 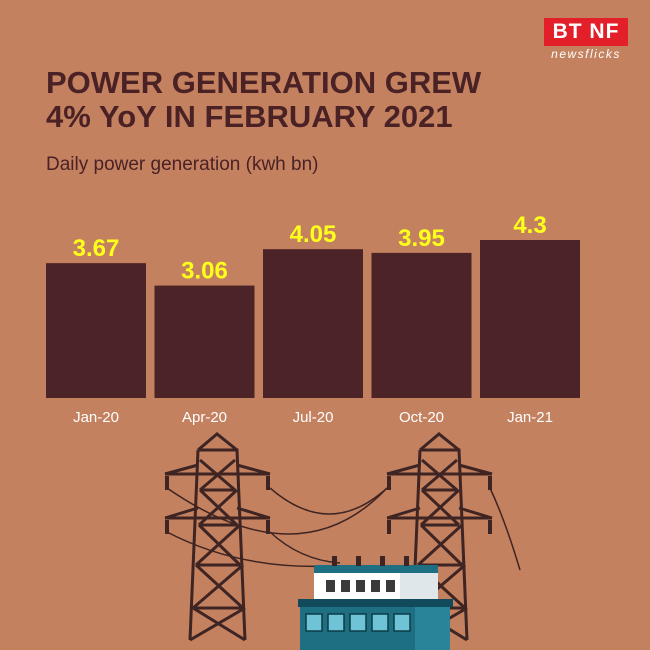 What do you see at coordinates (343, 529) in the screenshot?
I see `power-line-wires` at bounding box center [343, 529].